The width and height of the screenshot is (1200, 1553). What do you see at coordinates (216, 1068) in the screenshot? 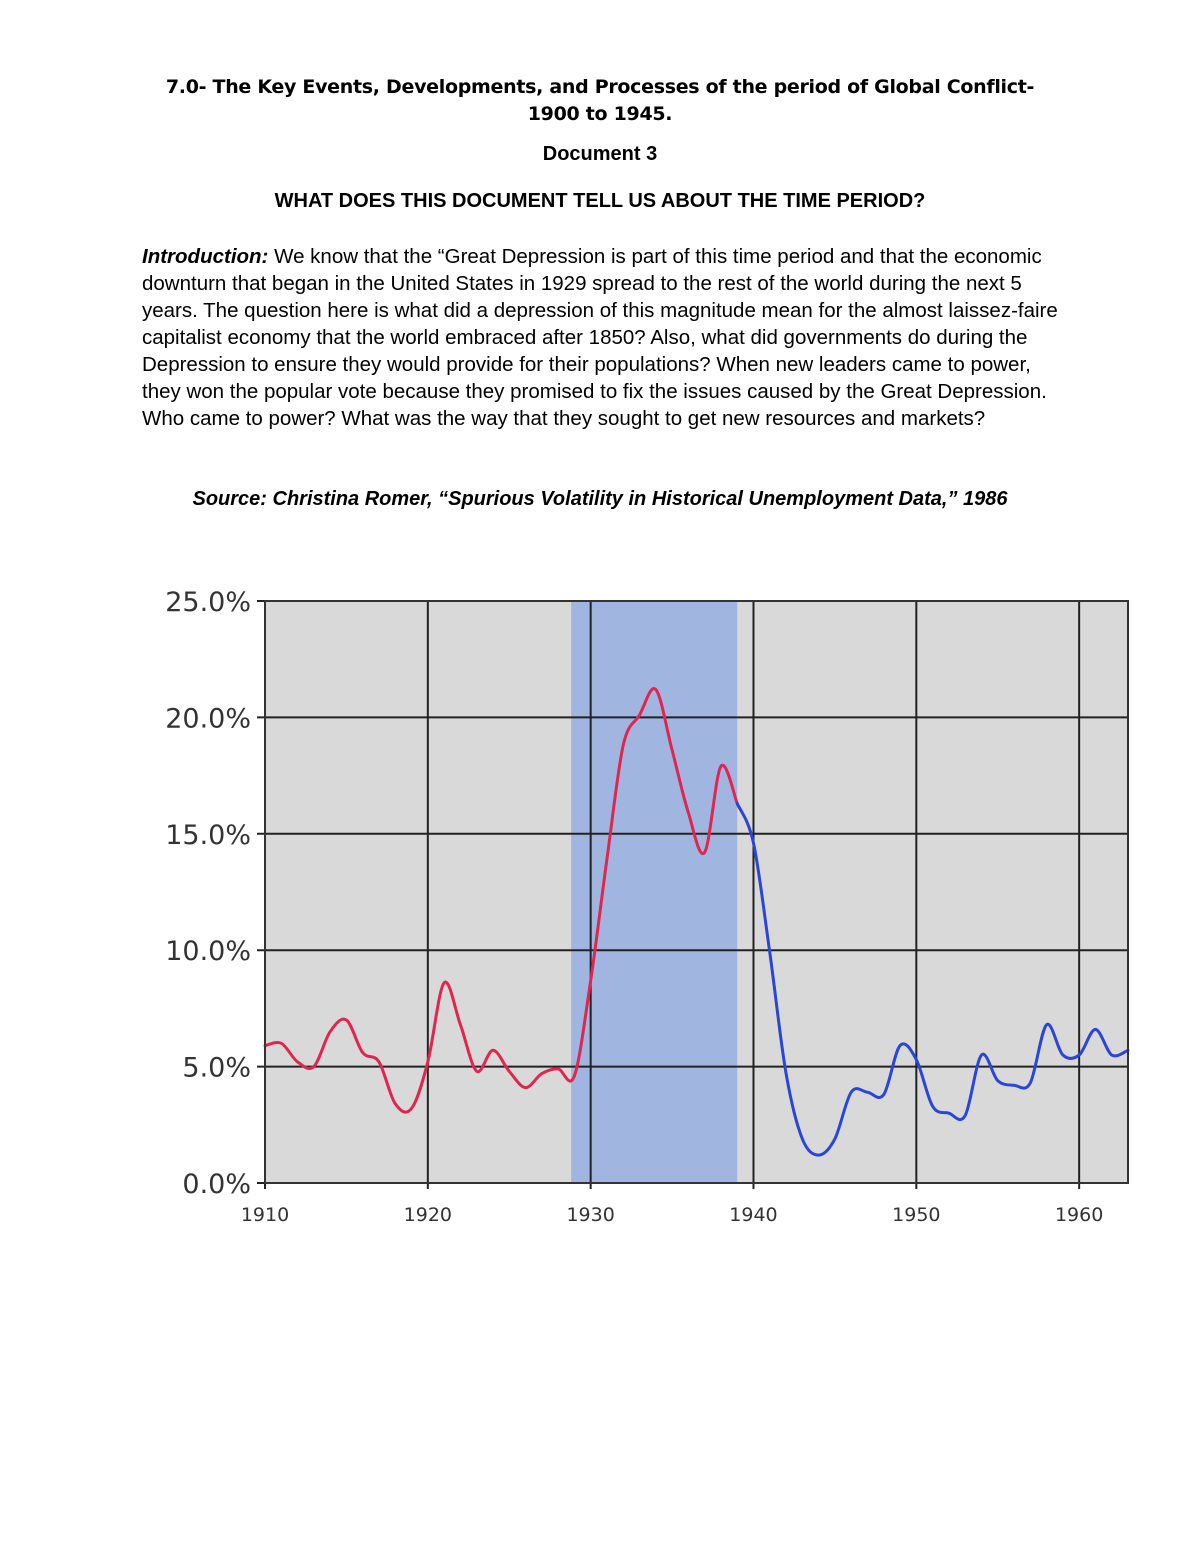
I see `y-tick-label: 5.0%` at bounding box center [216, 1068].